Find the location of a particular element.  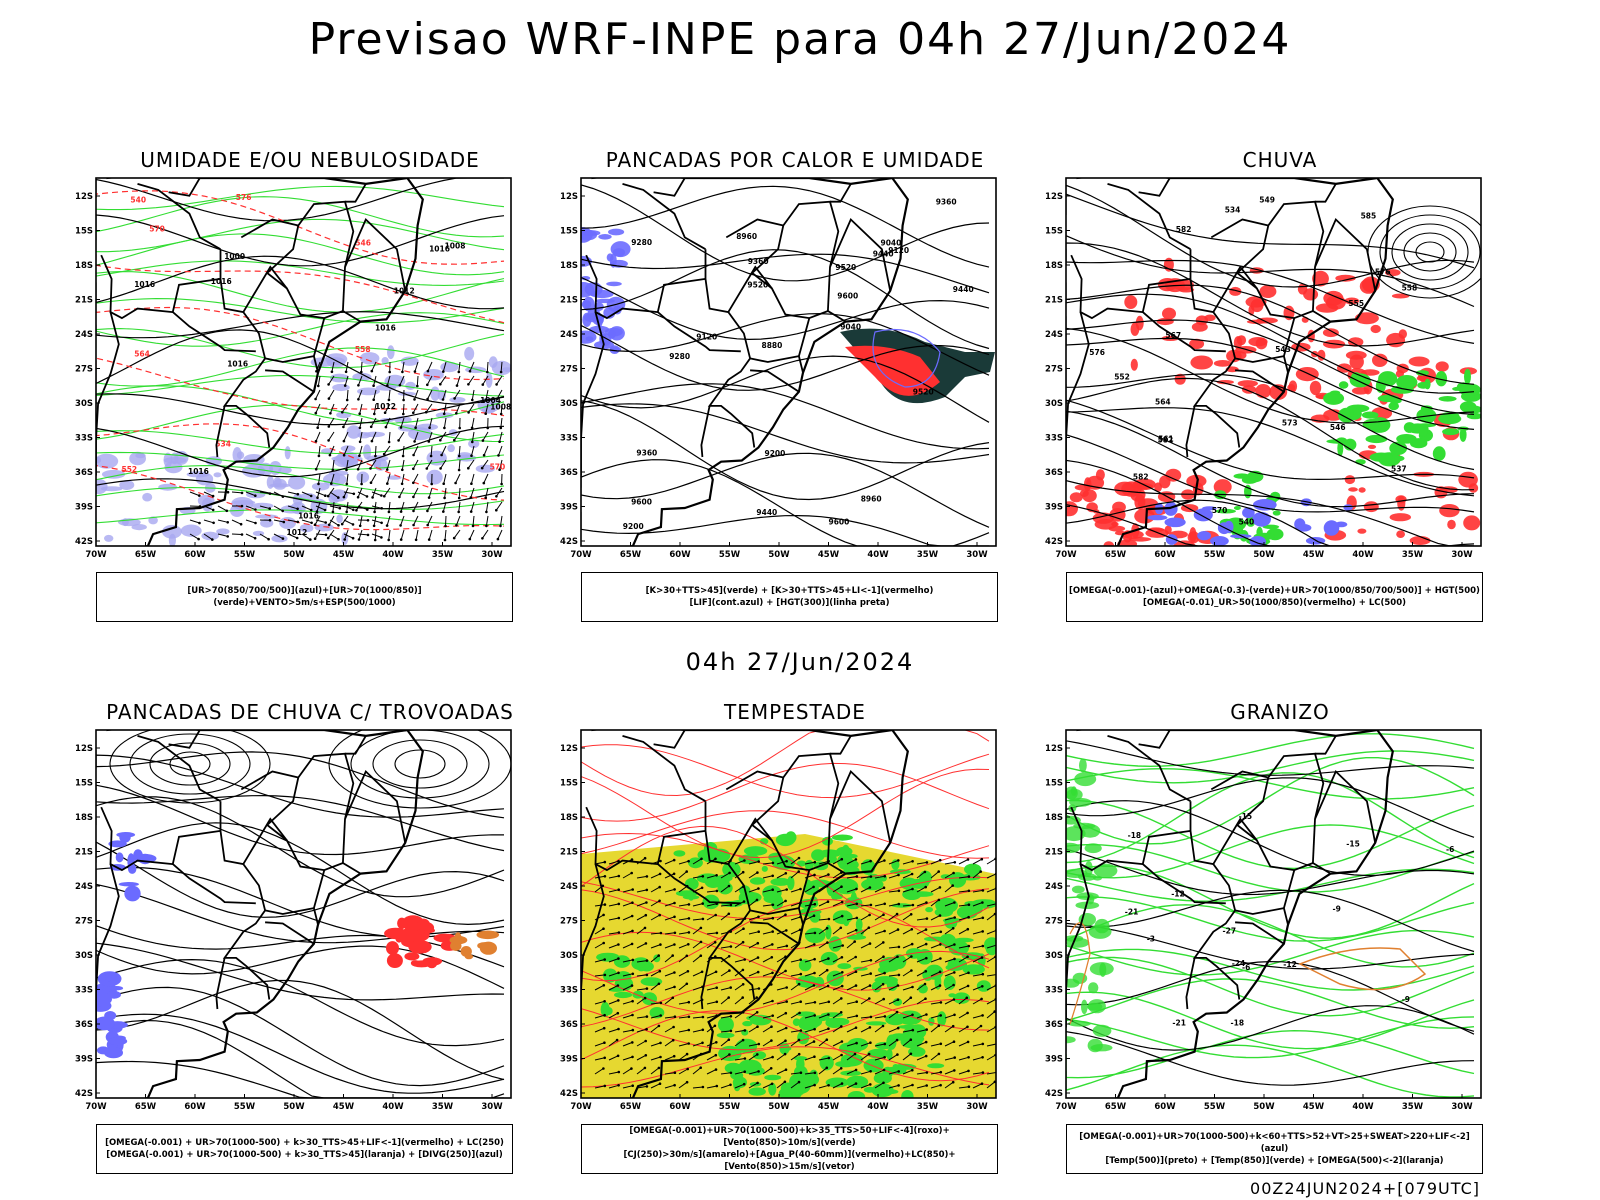

lat-tick-label: 24S is located at coordinates (1054, 887).